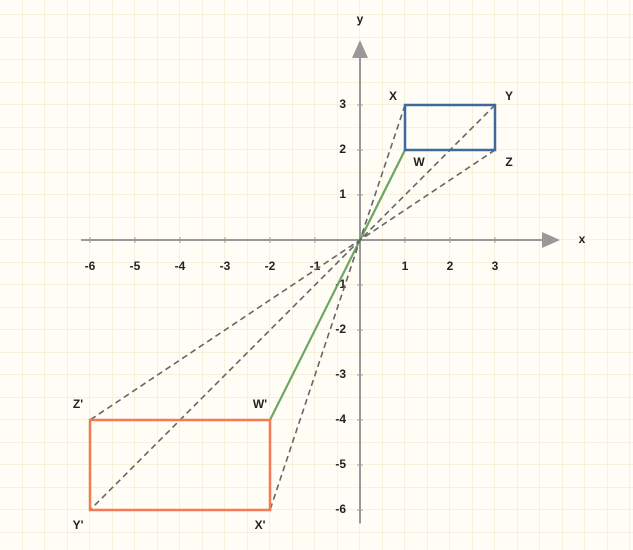  I want to click on y-tick-label: -2, so click(340, 329).